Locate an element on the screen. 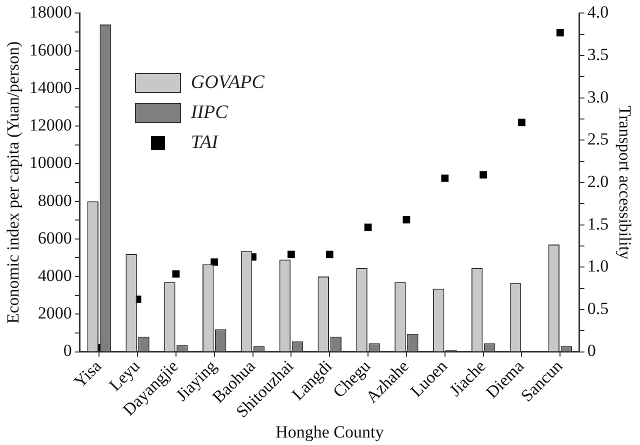 This screenshot has height=445, width=640. y-tick-label: 6000 is located at coordinates (55, 238).